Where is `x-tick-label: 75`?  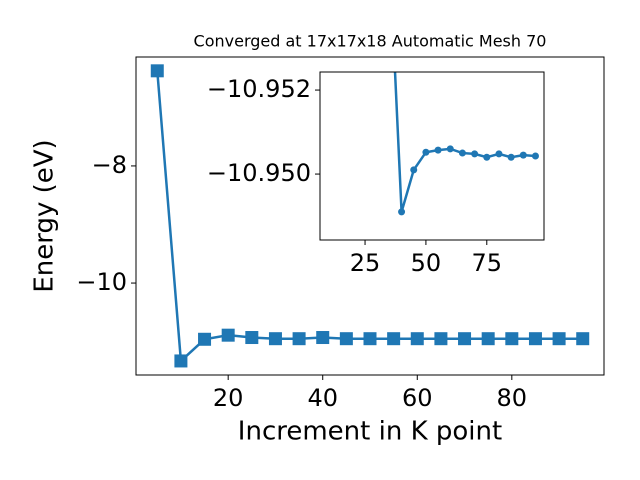
x-tick-label: 75 is located at coordinates (487, 263).